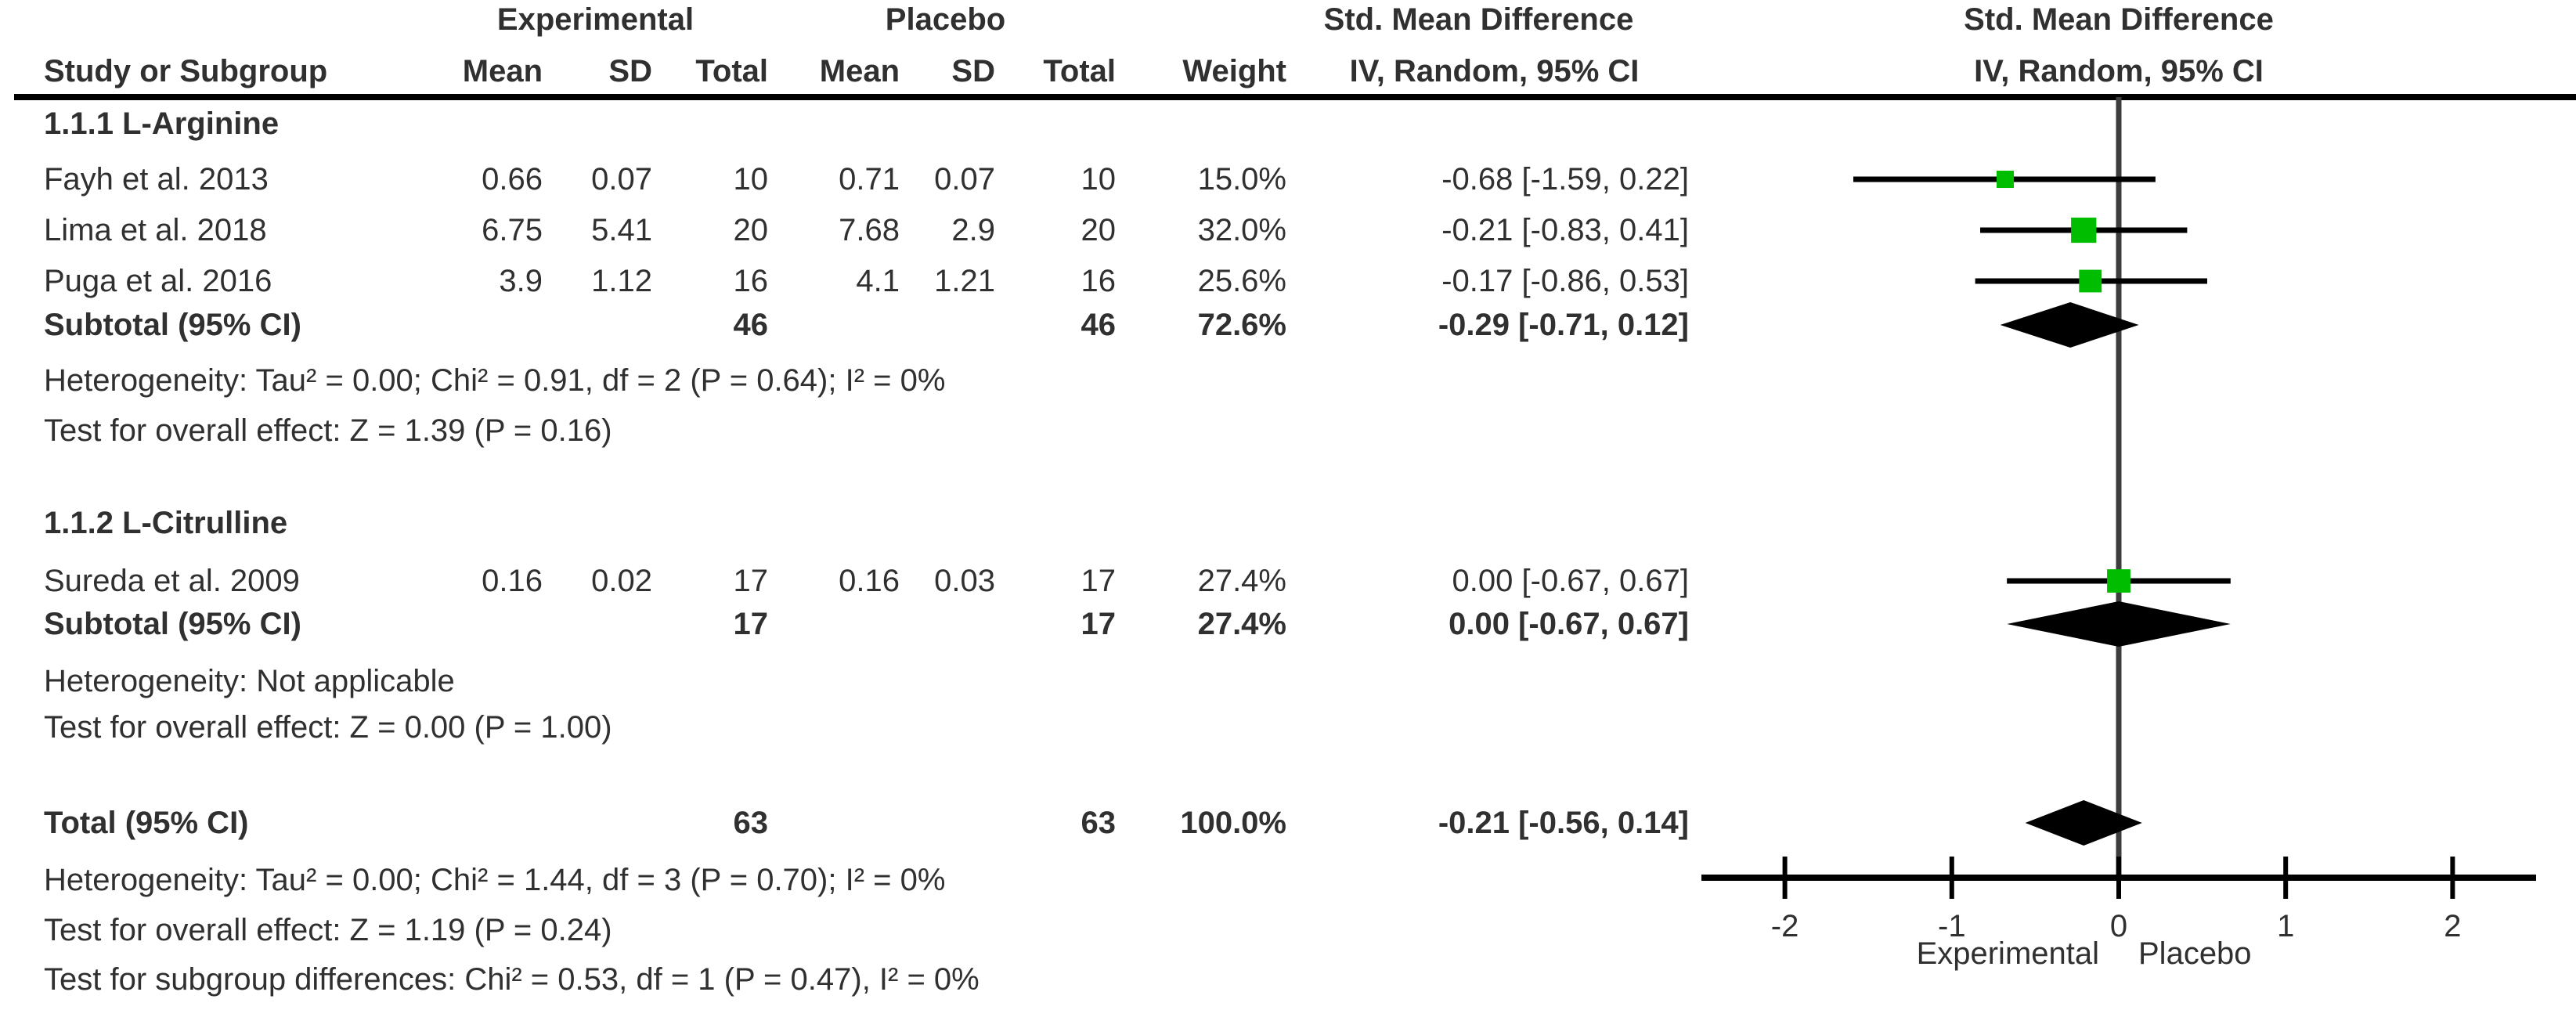 This screenshot has width=2576, height=1010. Describe the element at coordinates (1241, 281) in the screenshot. I see `weight-value: 25.6%` at that location.